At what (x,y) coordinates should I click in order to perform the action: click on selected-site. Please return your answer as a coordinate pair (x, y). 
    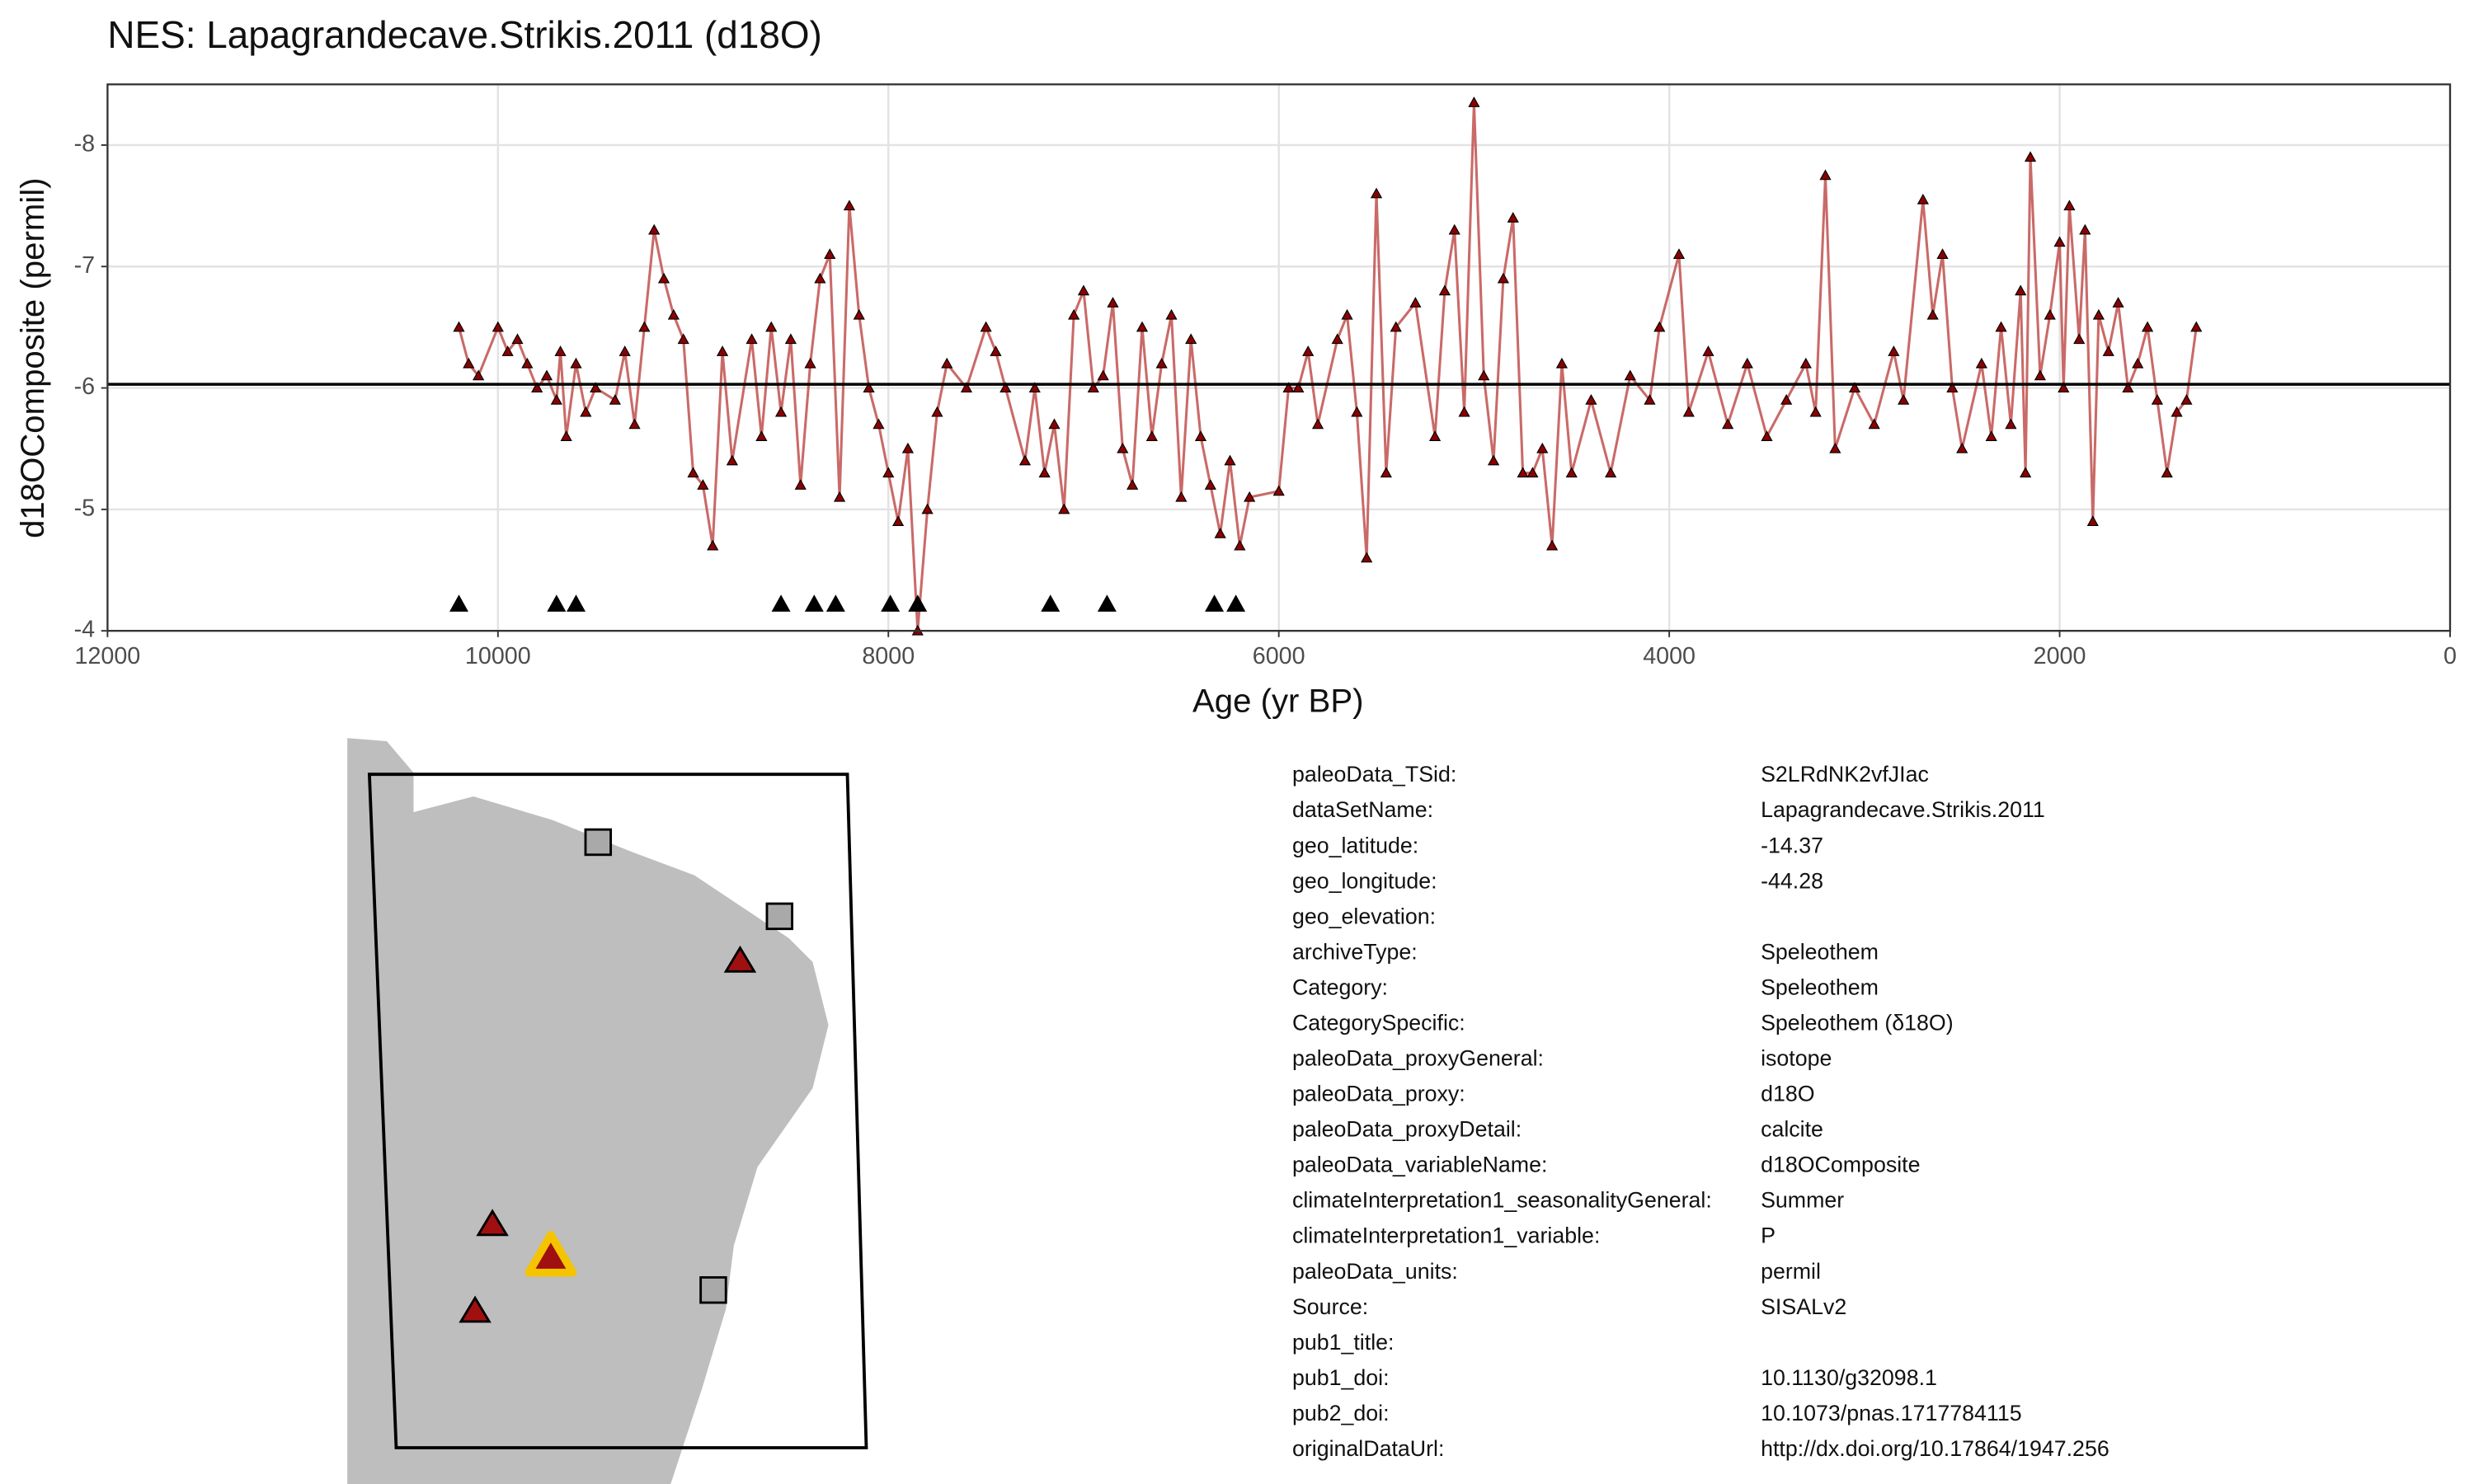
    Looking at the image, I should click on (550, 1253).